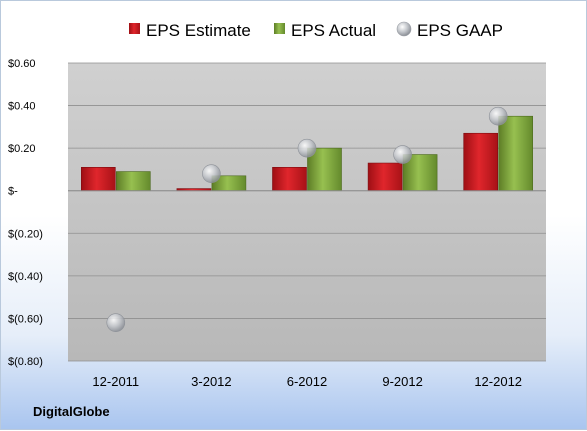 The image size is (587, 431). I want to click on y-tick-label: $(0.20), so click(25, 234).